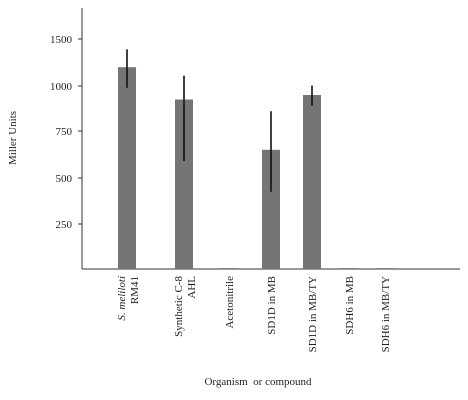 The height and width of the screenshot is (400, 468). I want to click on category-label-6: SDH6 in MB, so click(350, 305).